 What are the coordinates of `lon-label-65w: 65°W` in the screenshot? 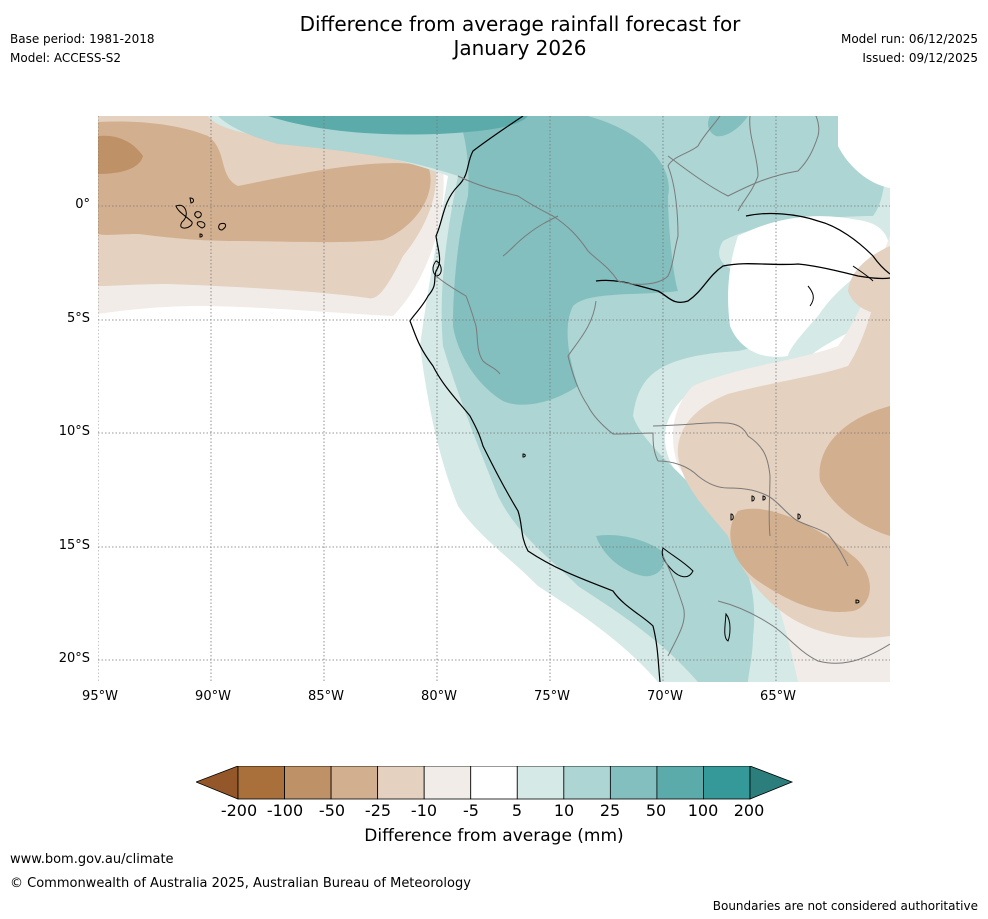 It's located at (778, 696).